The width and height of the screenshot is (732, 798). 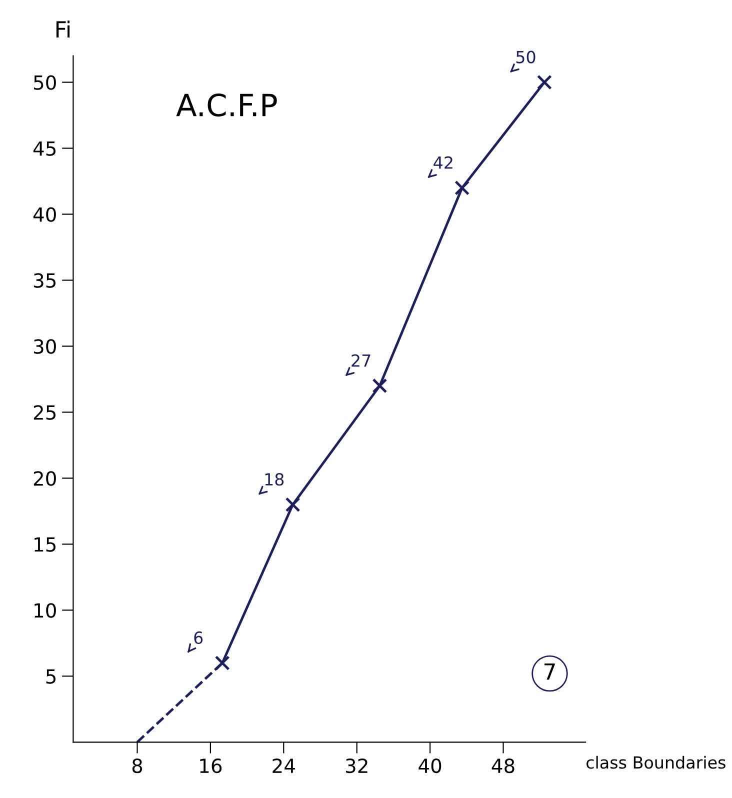 What do you see at coordinates (526, 57) in the screenshot?
I see `data-label: 50` at bounding box center [526, 57].